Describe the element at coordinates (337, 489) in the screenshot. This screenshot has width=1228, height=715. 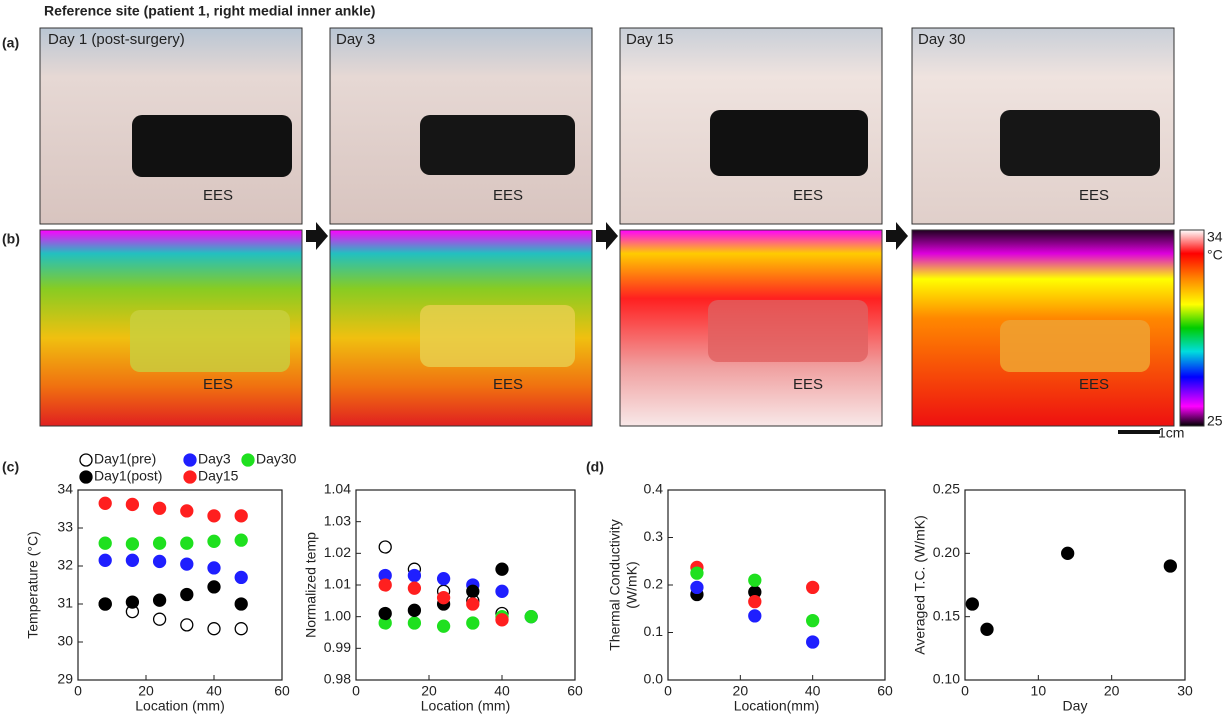
I see `y-tick-label: 1.04` at that location.